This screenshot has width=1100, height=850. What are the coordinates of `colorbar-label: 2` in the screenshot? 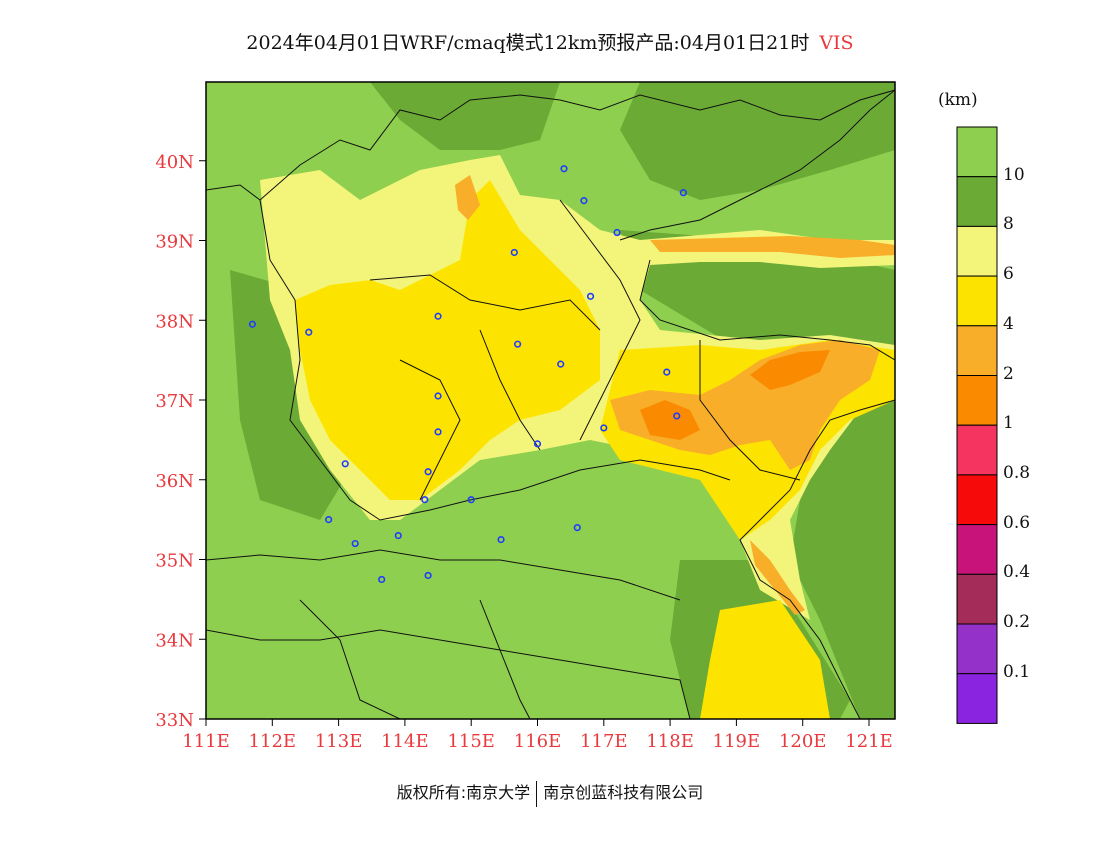 It's located at (1008, 373).